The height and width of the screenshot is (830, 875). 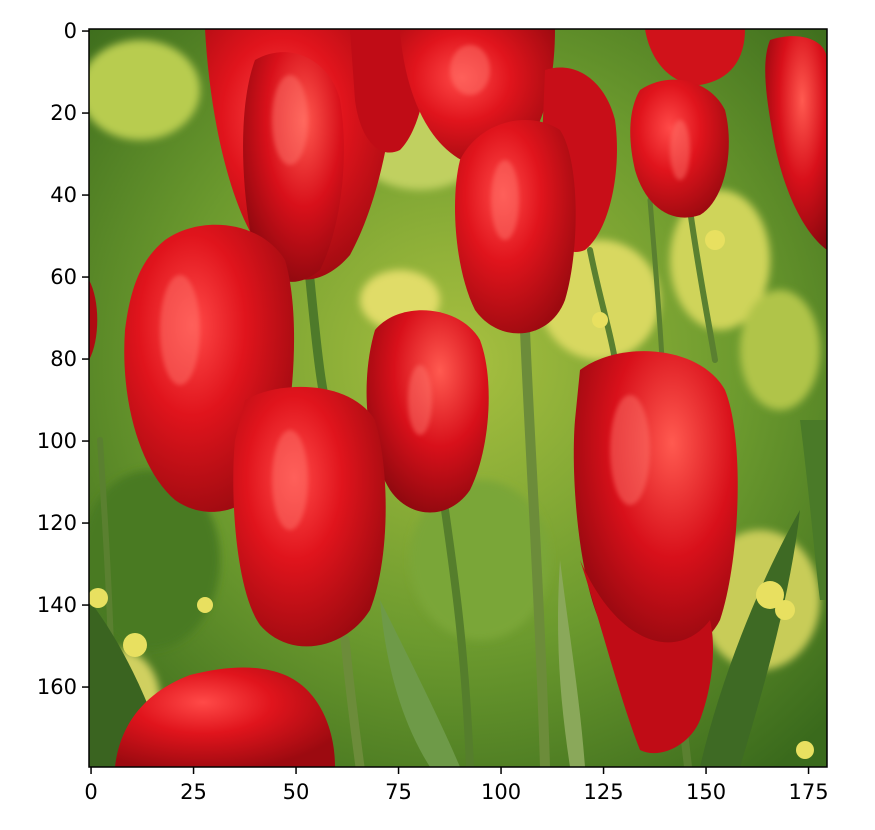 I want to click on y-tick-label: 40, so click(x=63, y=195).